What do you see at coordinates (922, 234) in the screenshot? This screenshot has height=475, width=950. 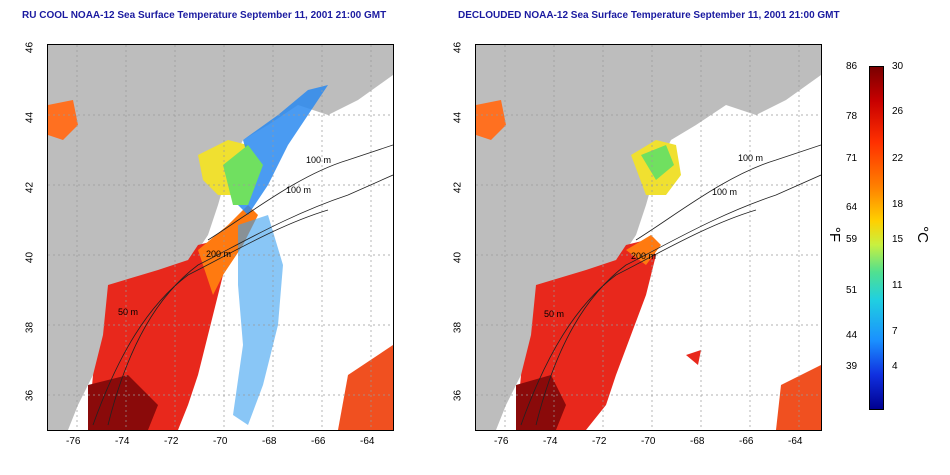 I see `celsius-unit: °C` at bounding box center [922, 234].